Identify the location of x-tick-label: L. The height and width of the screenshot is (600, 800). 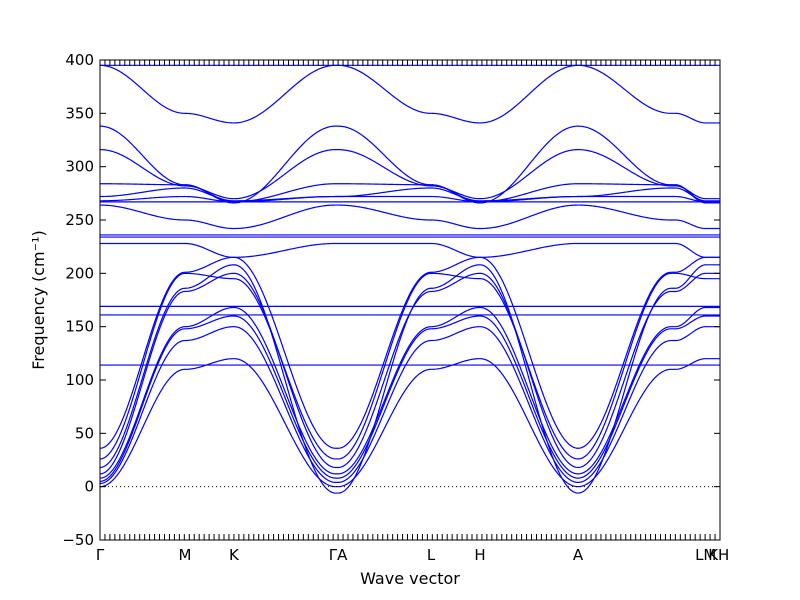
(431, 555).